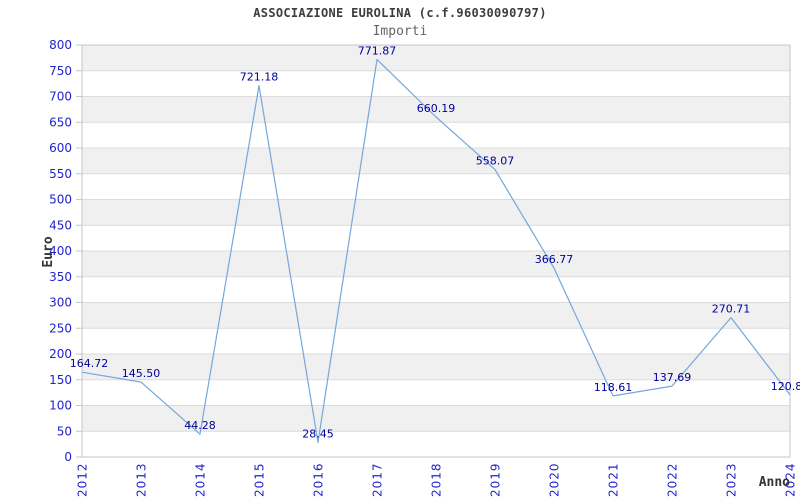 The width and height of the screenshot is (800, 500). I want to click on data-point-label: 120.84, so click(785, 386).